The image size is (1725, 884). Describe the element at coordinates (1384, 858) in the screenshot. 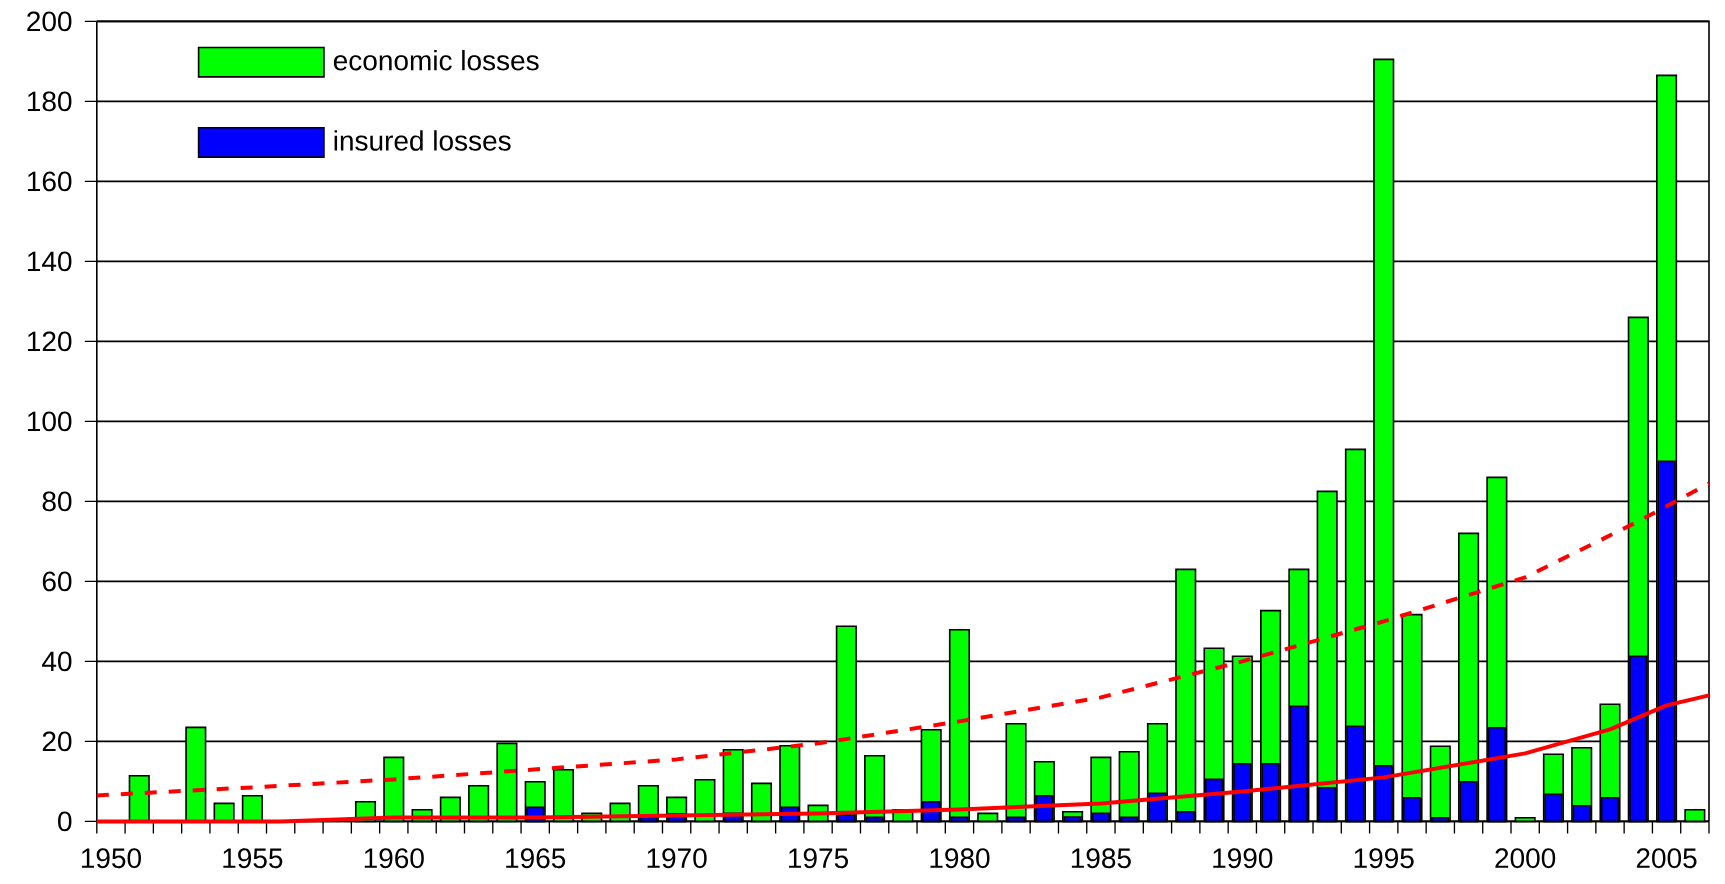

I see `x-tick-label: 1995` at that location.